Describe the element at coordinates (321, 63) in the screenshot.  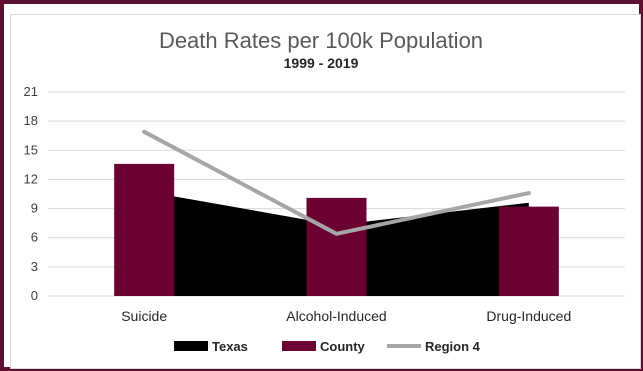
I see `chart-subtitle: 1999 - 2019` at that location.